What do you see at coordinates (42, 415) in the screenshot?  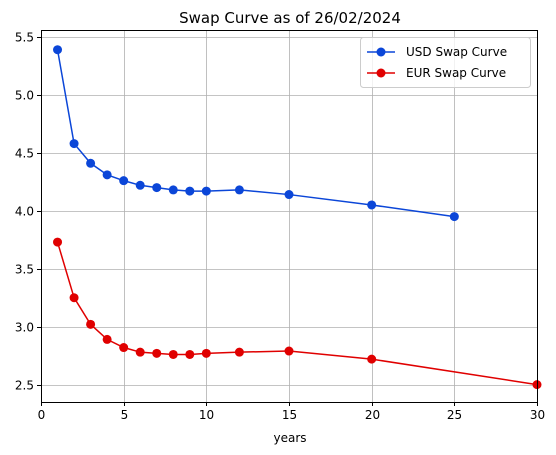 I see `x-tick-label: 0` at bounding box center [42, 415].